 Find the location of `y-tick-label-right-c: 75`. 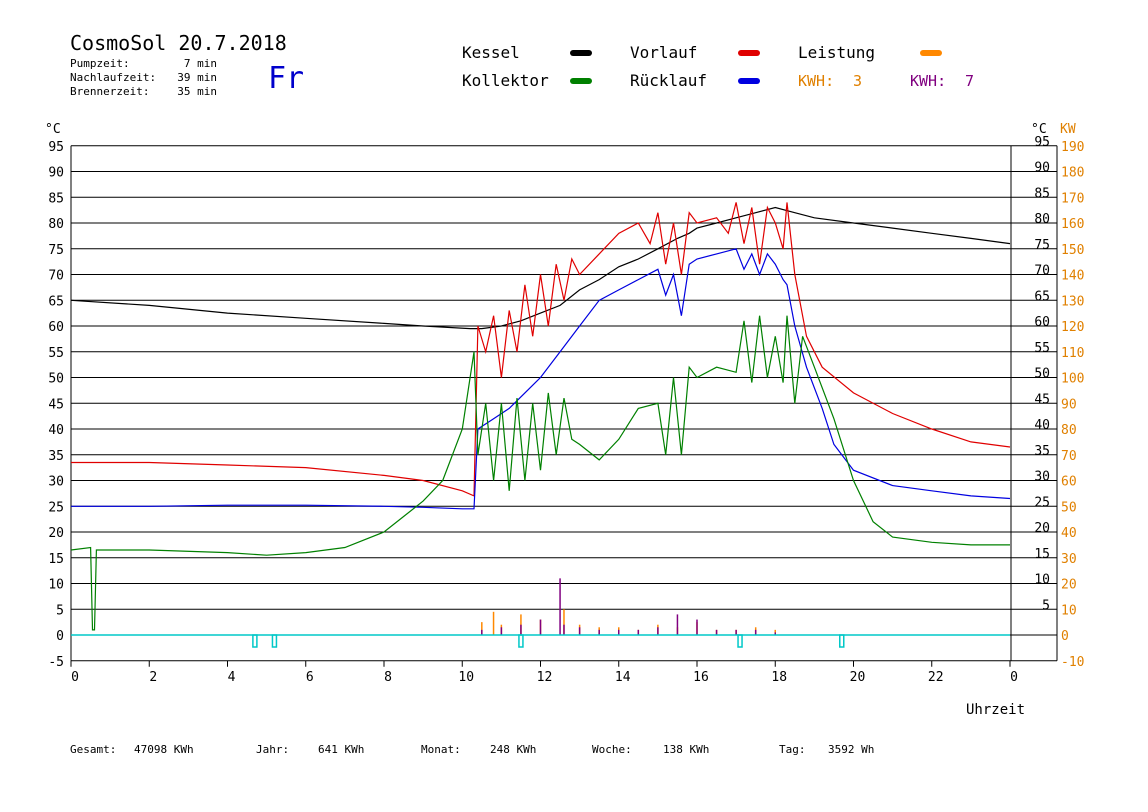

y-tick-label-right-c: 75 is located at coordinates (1042, 245).